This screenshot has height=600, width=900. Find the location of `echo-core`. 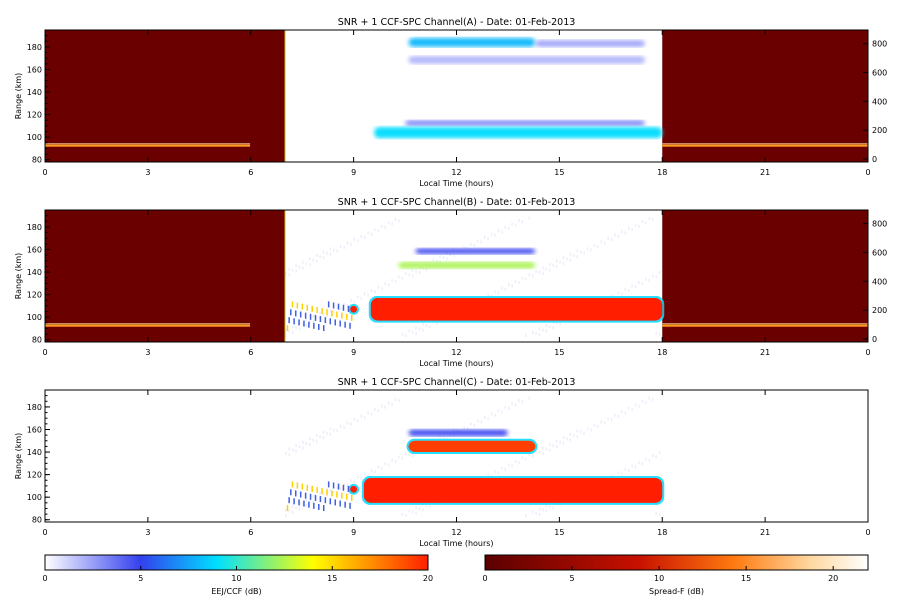

echo-core is located at coordinates (472, 446).